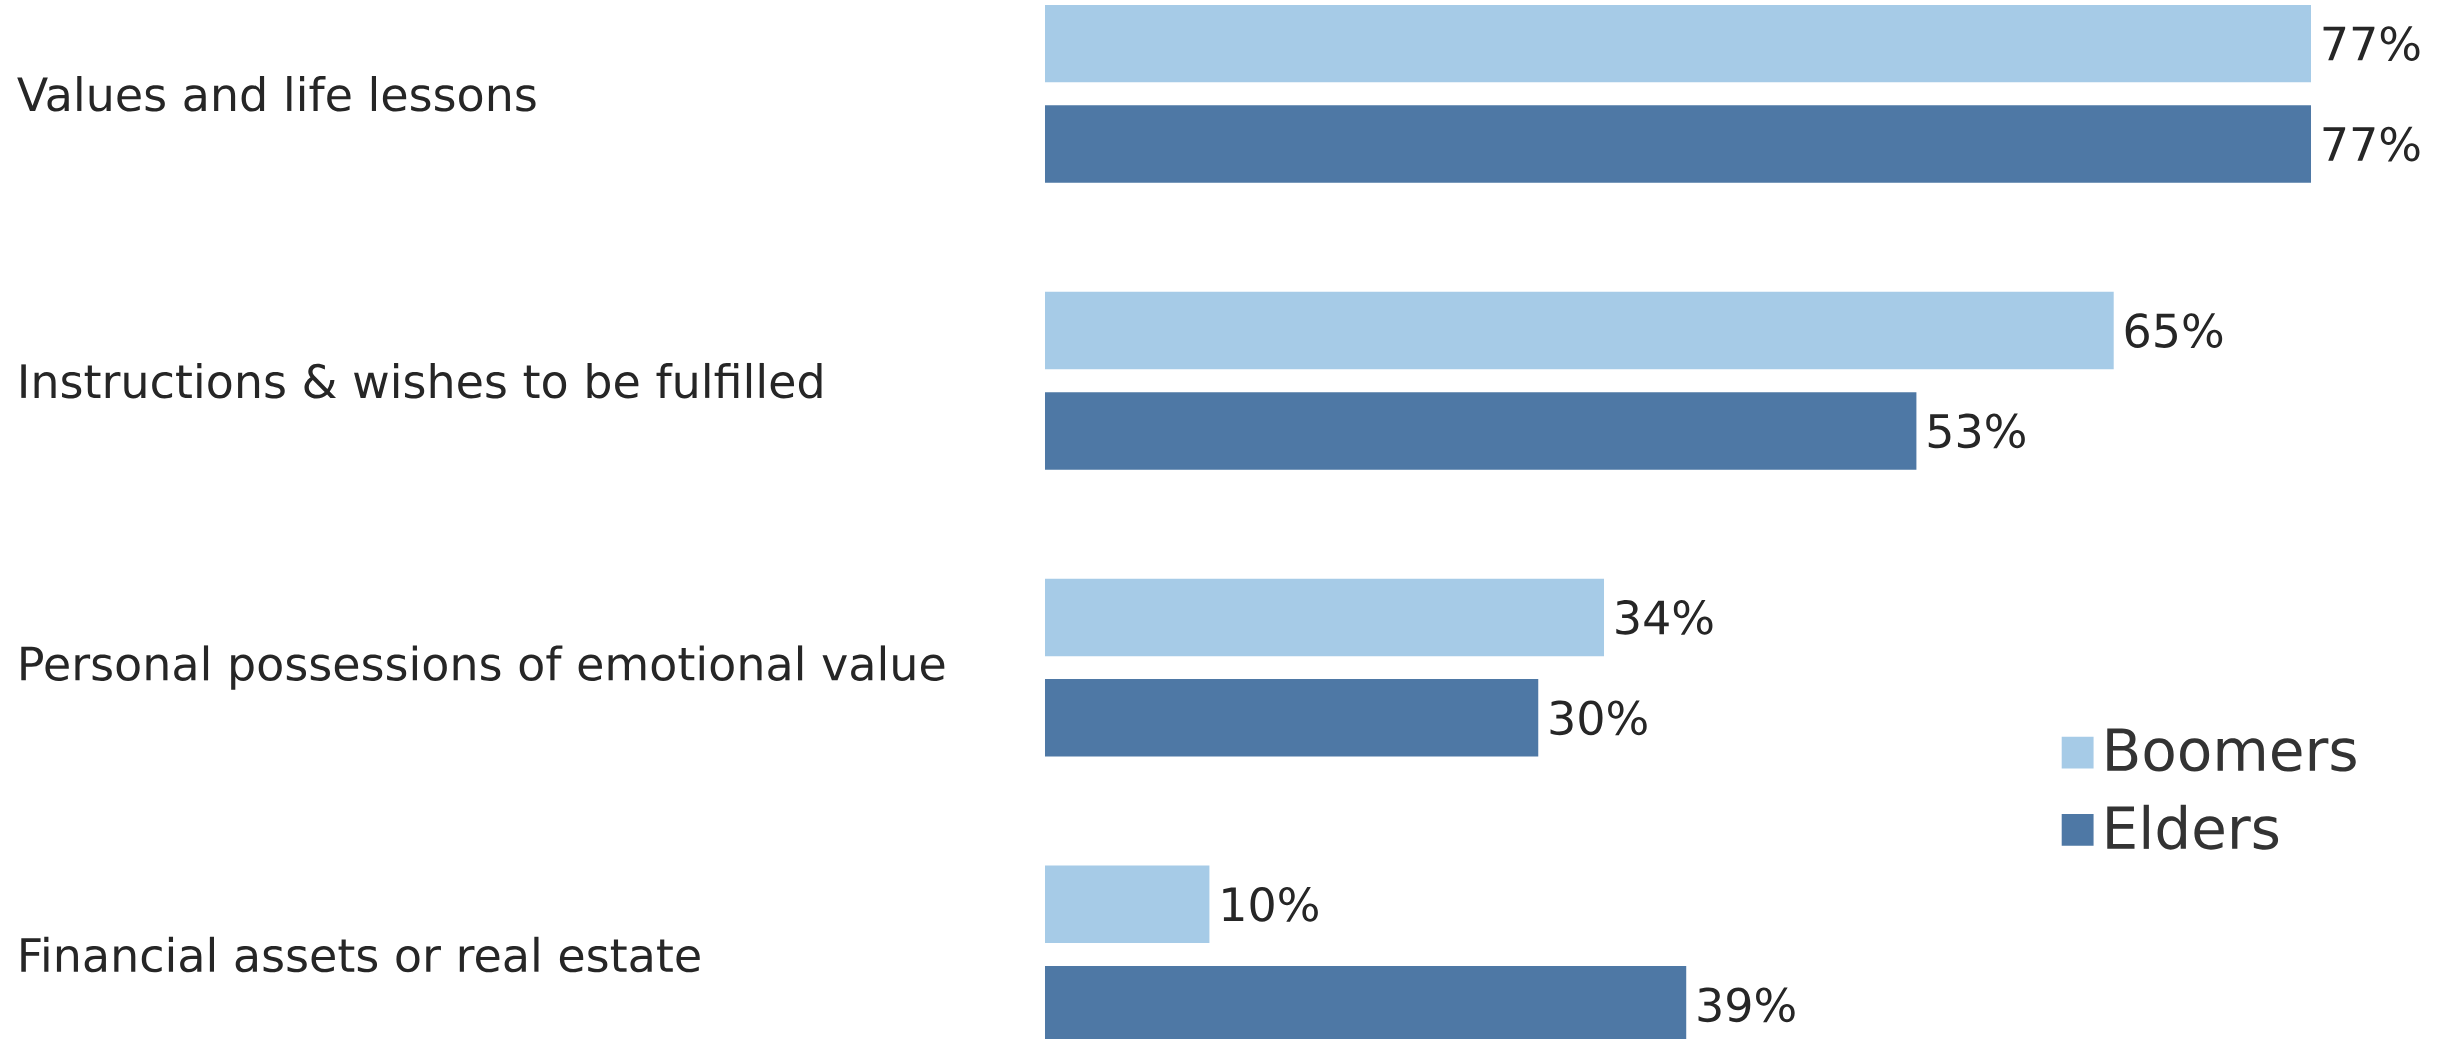 This screenshot has height=1039, width=2453. I want to click on data-label: 39%, so click(1746, 1005).